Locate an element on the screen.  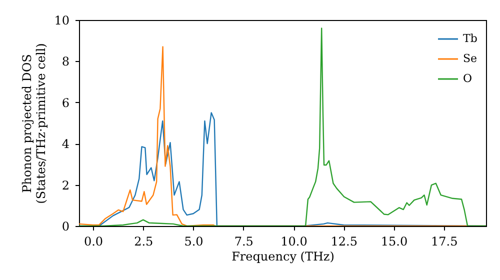
x-tick-label: 15.0 is located at coordinates (394, 241).